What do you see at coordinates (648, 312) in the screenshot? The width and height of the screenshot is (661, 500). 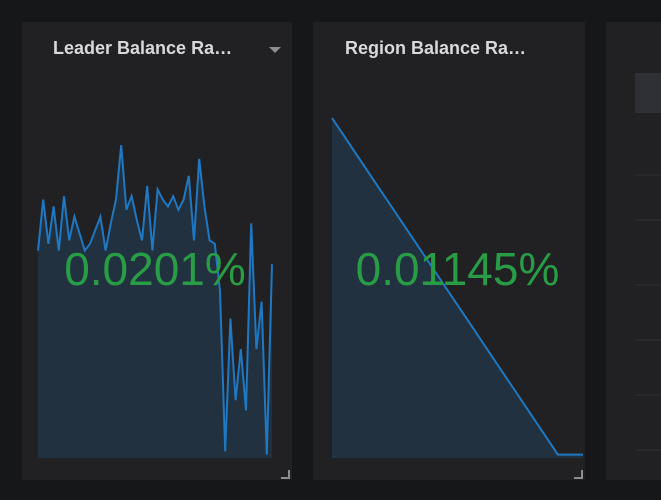 I see `table-rows` at bounding box center [648, 312].